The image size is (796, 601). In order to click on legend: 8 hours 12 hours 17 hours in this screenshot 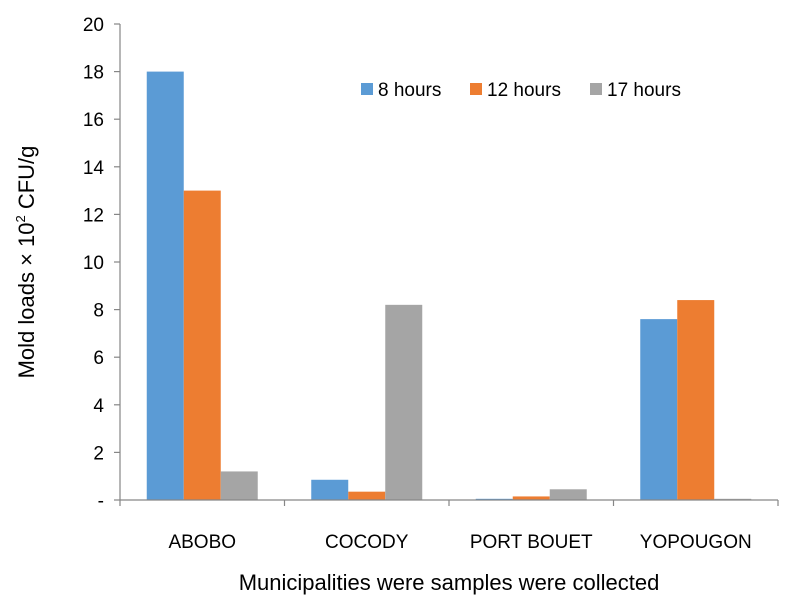, I will do `click(521, 90)`.